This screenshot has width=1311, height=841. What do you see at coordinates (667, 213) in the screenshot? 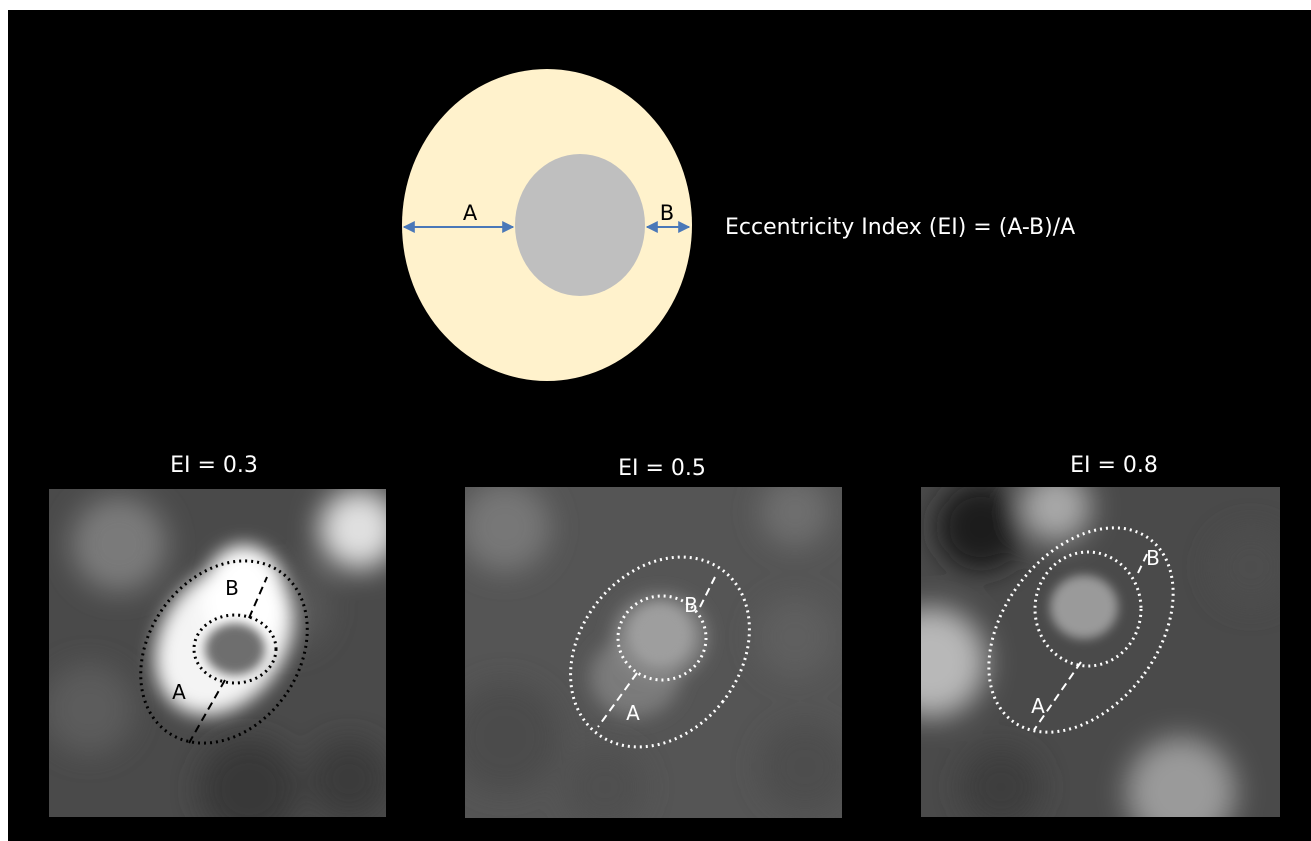
I see `label-b: B` at bounding box center [667, 213].